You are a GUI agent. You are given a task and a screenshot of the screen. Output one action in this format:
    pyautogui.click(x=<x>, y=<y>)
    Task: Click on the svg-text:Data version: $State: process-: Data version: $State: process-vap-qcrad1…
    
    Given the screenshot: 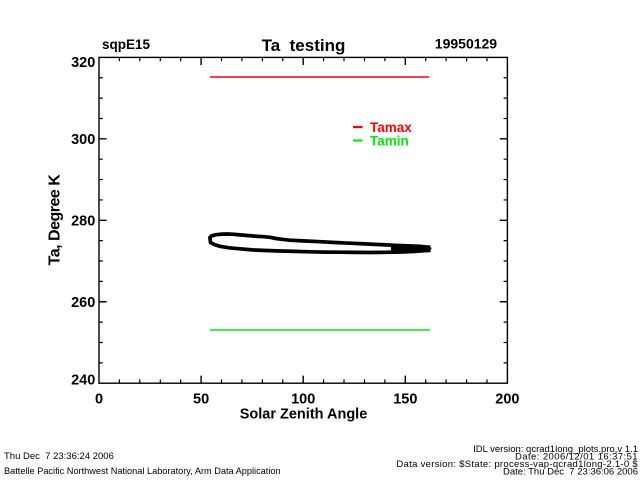 What is the action you would take?
    pyautogui.click(x=517, y=464)
    